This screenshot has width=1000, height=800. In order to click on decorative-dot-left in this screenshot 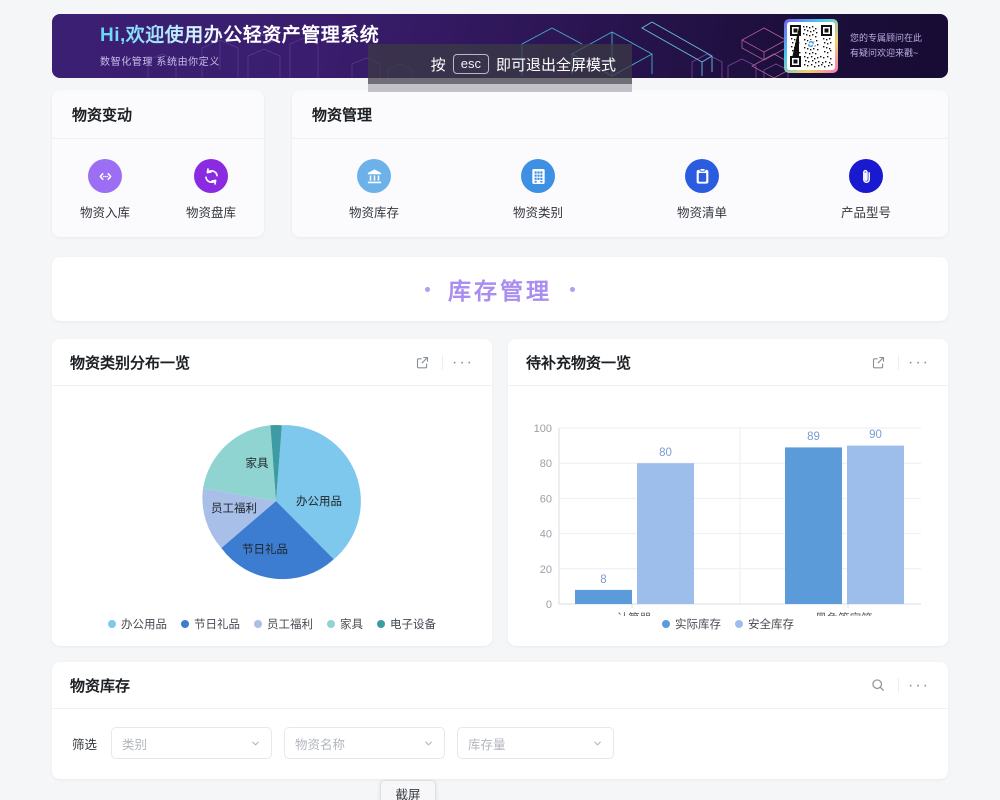, I will do `click(427, 289)`.